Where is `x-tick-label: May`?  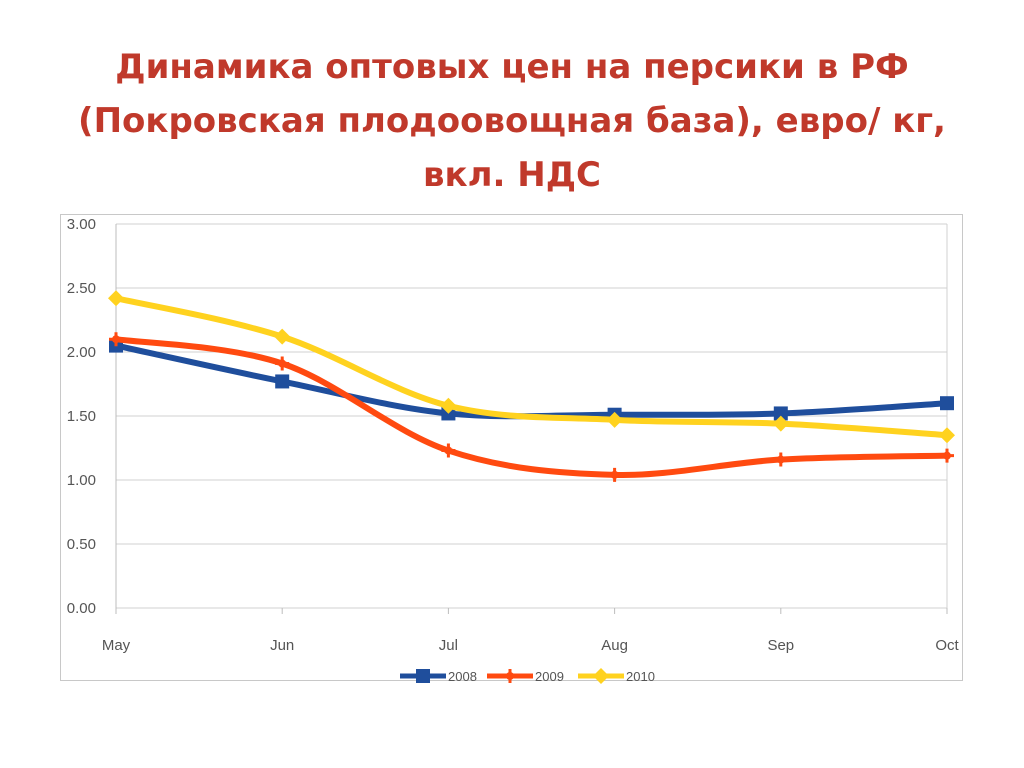 x-tick-label: May is located at coordinates (116, 645).